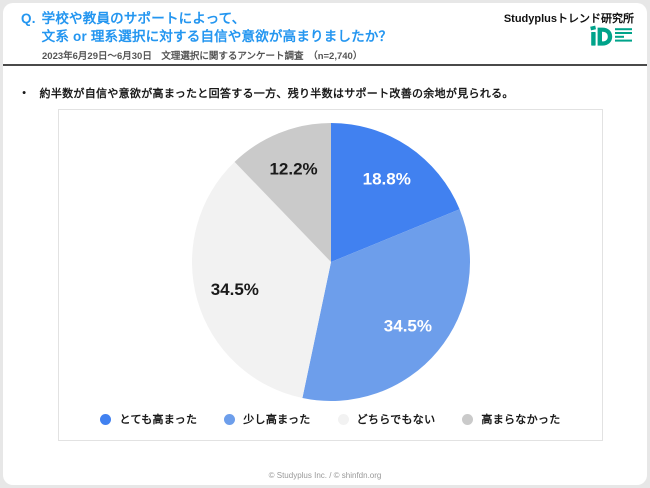 Image resolution: width=650 pixels, height=488 pixels. What do you see at coordinates (611, 35) in the screenshot?
I see `id-logo-icon` at bounding box center [611, 35].